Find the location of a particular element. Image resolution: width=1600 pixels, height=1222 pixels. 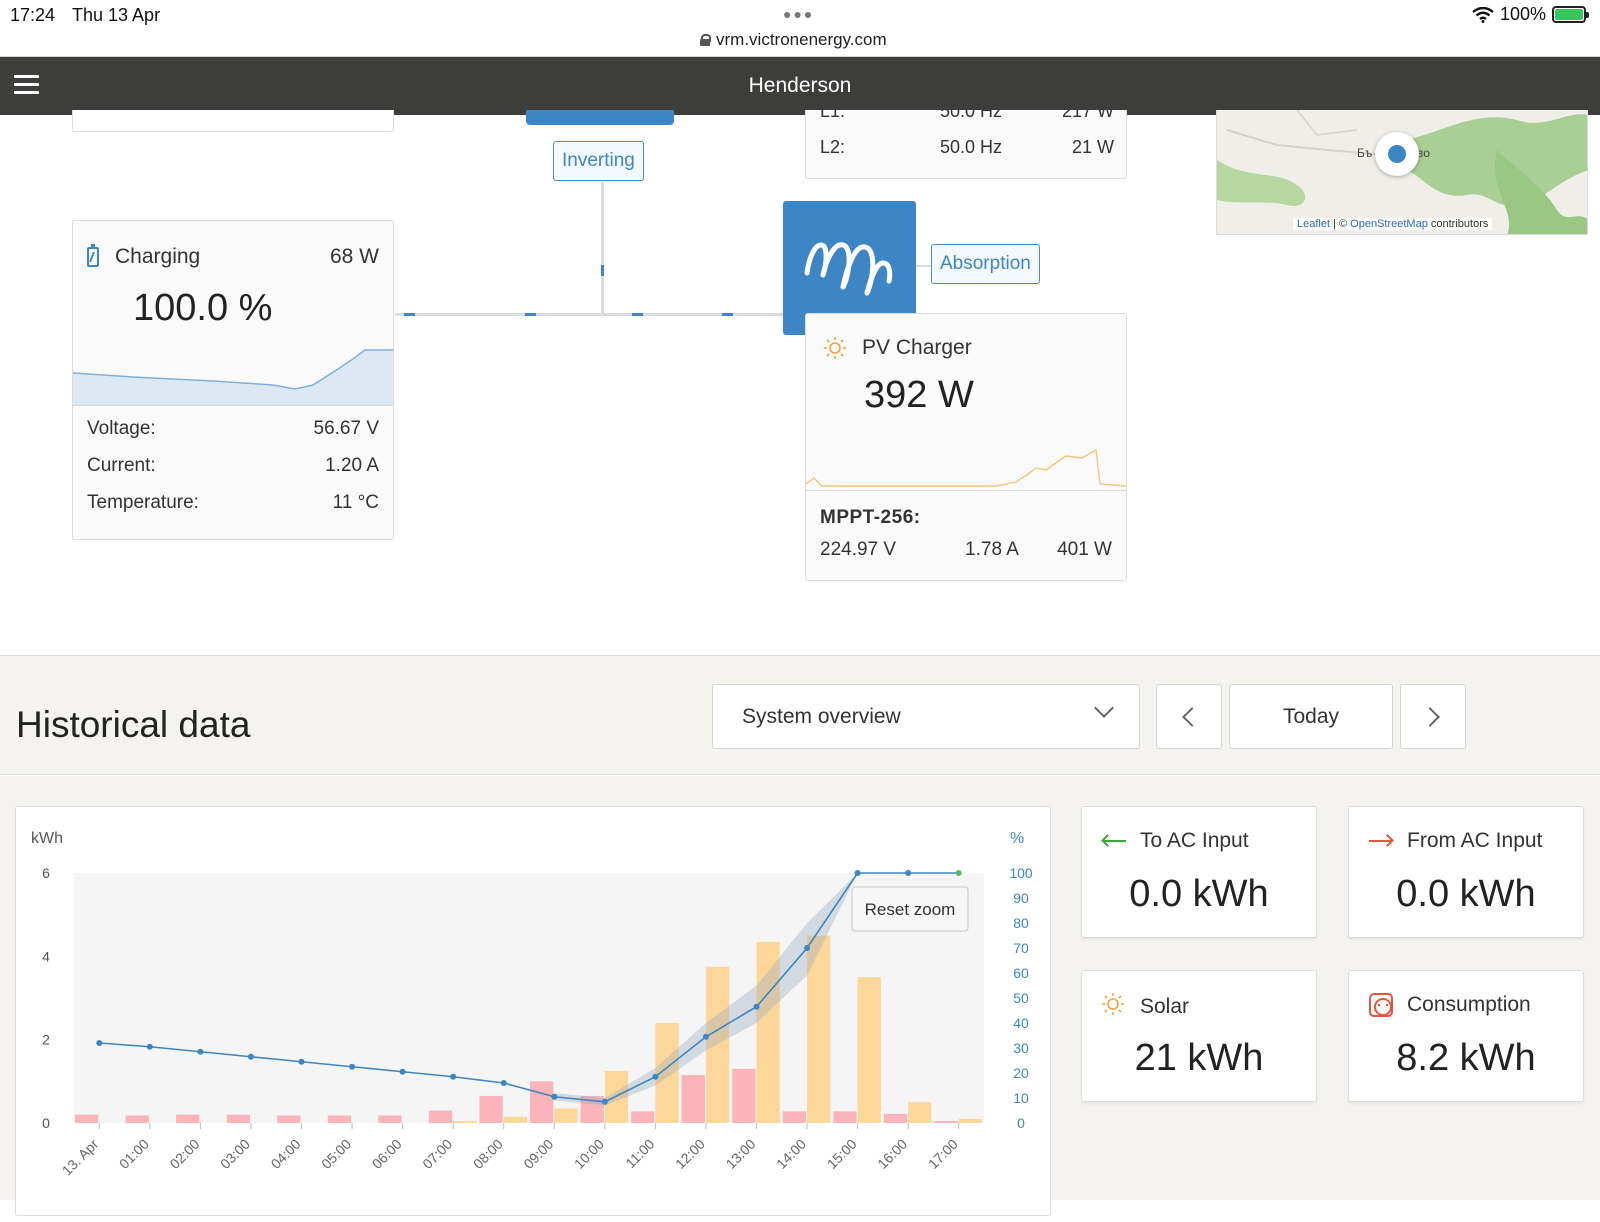

plot-area is located at coordinates (529, 998).